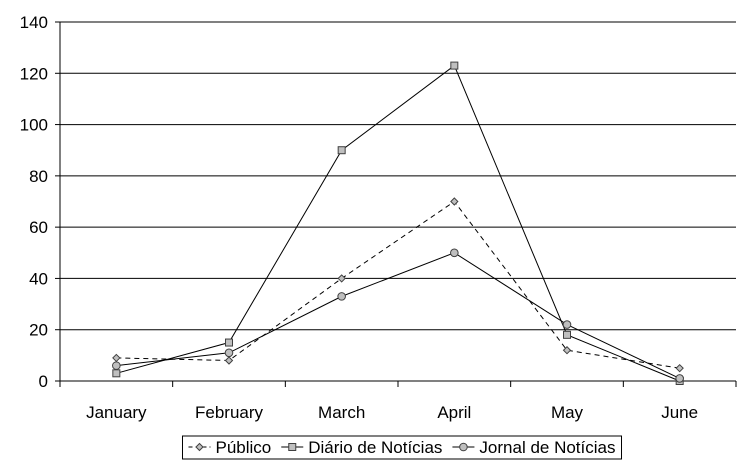  What do you see at coordinates (38, 278) in the screenshot?
I see `y-tick-label: 40` at bounding box center [38, 278].